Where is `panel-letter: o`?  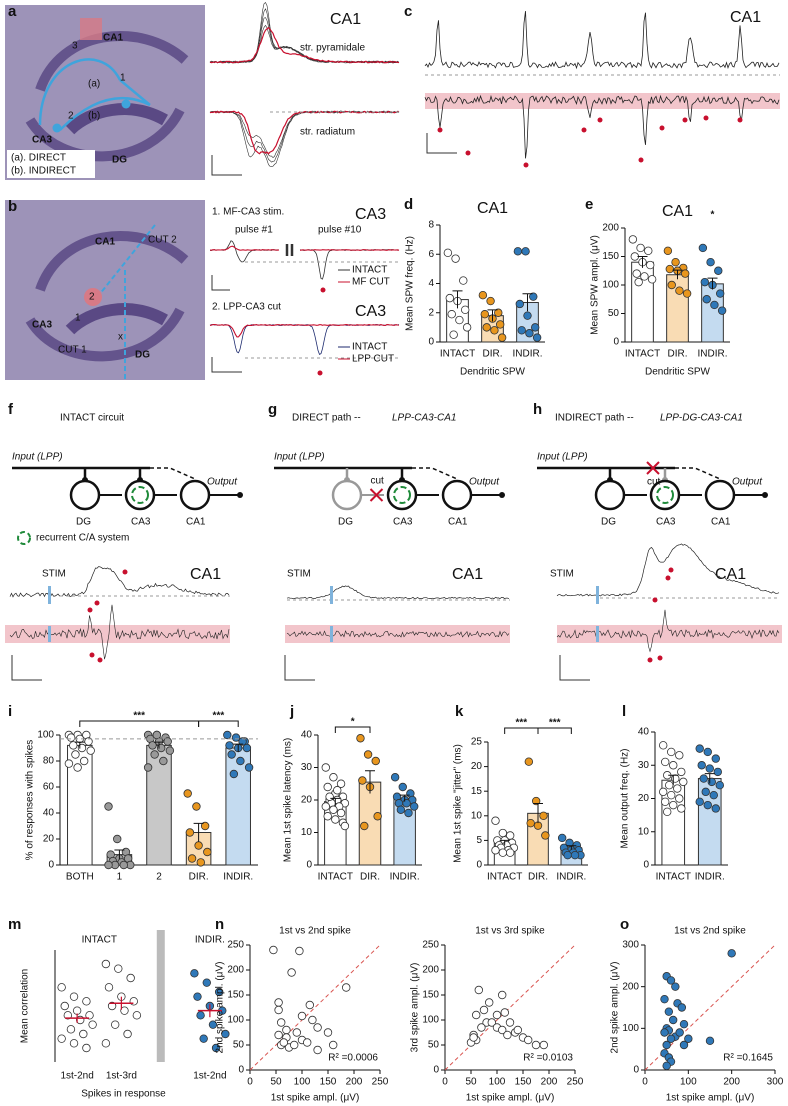
panel-letter: o is located at coordinates (624, 924).